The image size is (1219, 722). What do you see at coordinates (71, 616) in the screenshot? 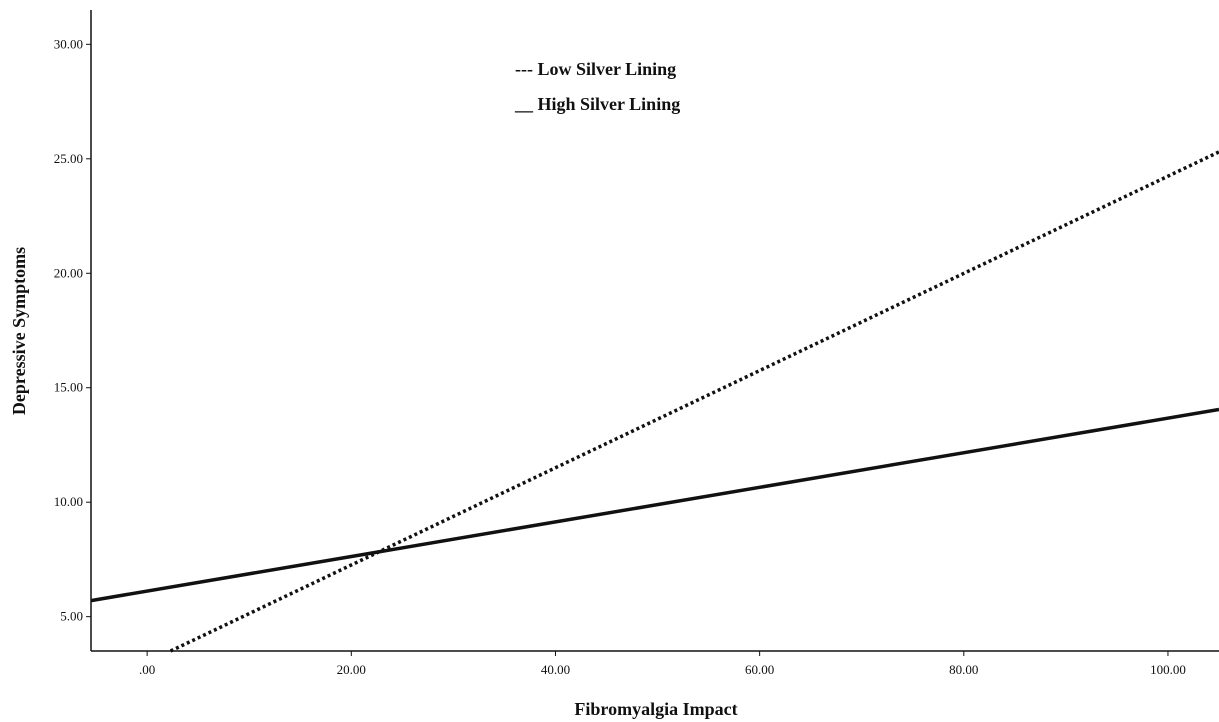
I see `y-tick-label: 5.00` at bounding box center [71, 616].